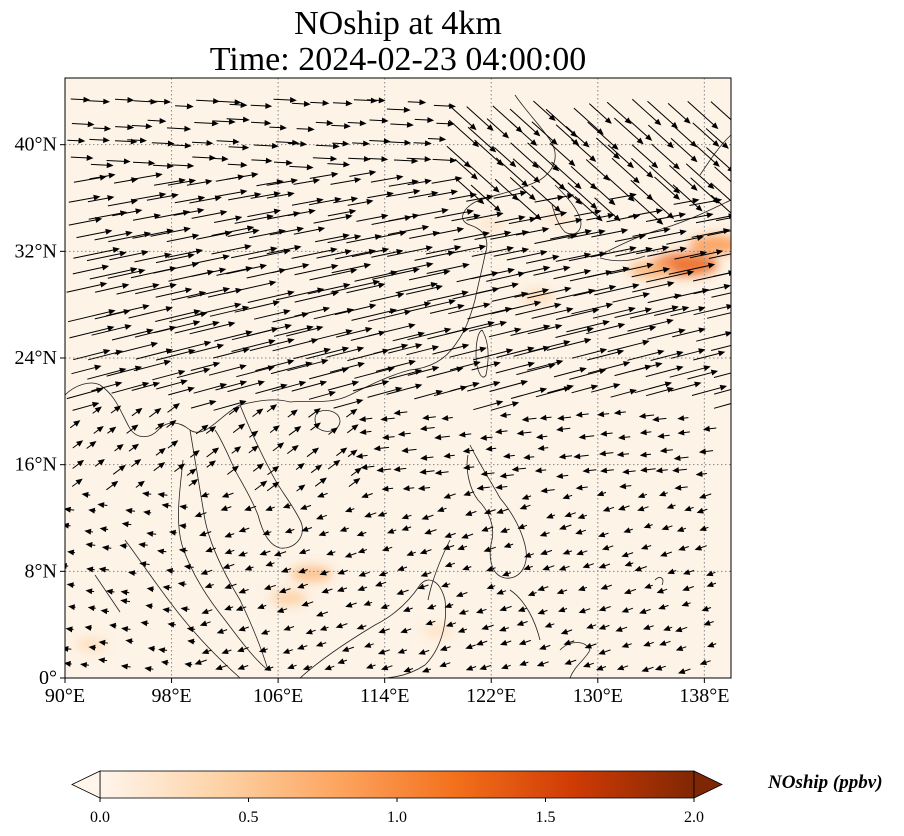 The image size is (904, 836). I want to click on chart-subtitle: Time: 2024-02-23 04:00:00, so click(398, 59).